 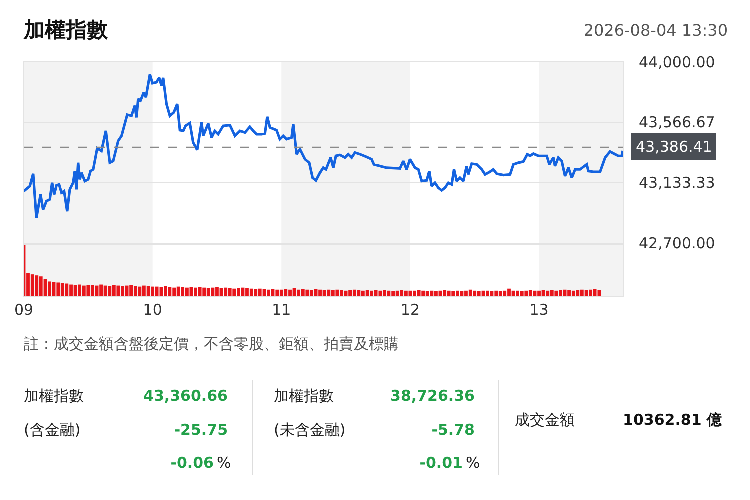 I want to click on text: -0.01, so click(x=441, y=463).